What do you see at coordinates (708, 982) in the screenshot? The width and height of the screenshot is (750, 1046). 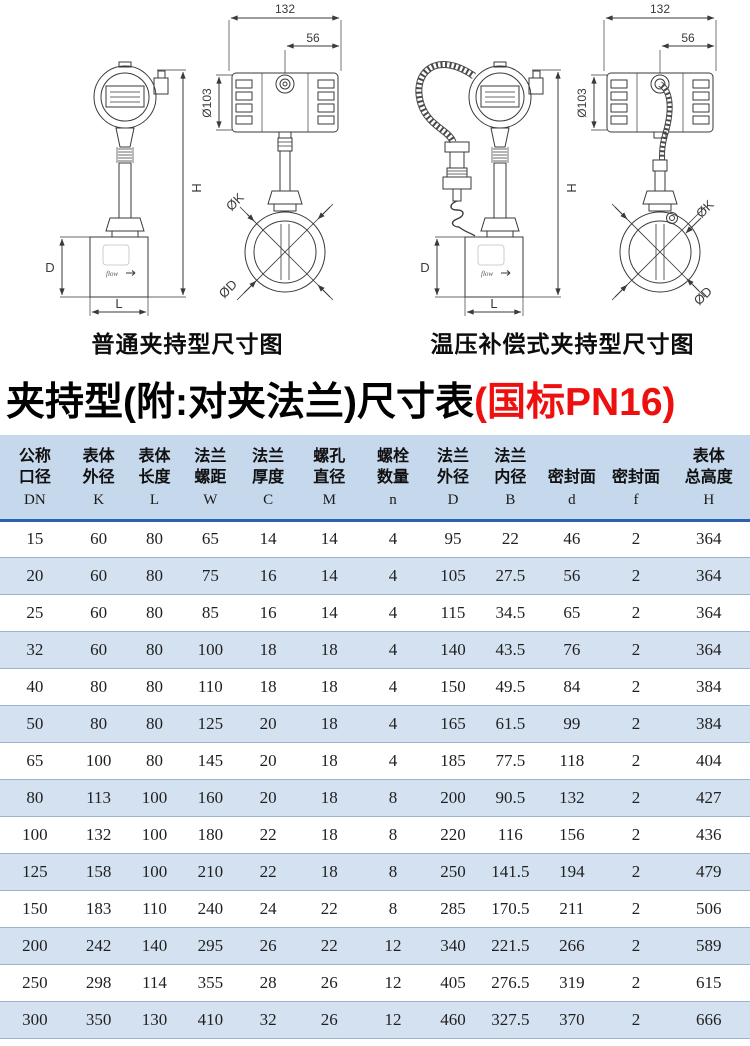 I see `cell: 615` at bounding box center [708, 982].